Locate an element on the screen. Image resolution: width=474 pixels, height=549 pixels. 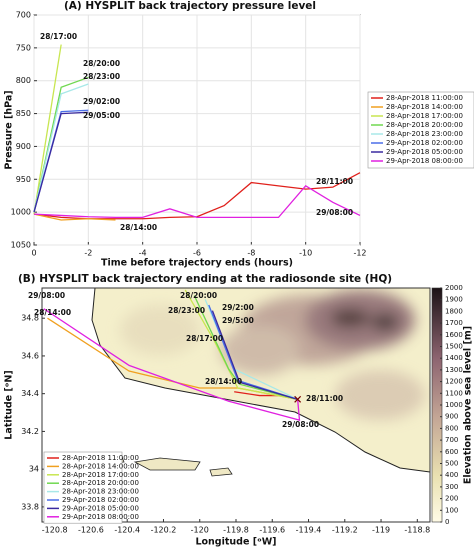
colorbar-tick-label: 500 is located at coordinates (451, 464).